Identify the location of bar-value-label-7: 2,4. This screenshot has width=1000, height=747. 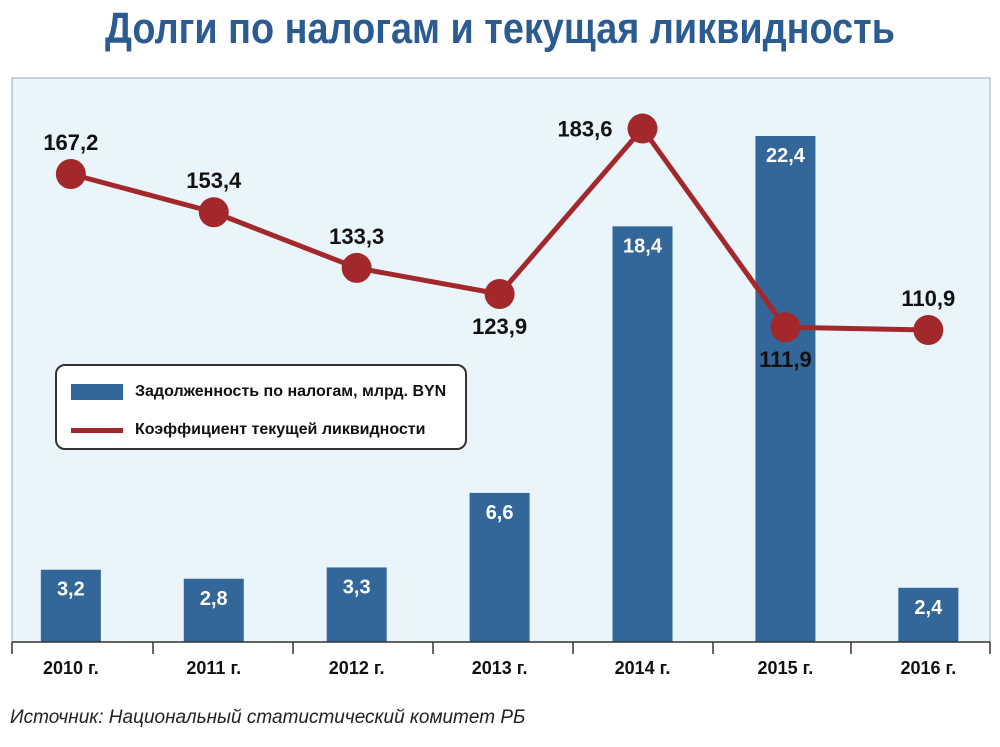
(928, 608).